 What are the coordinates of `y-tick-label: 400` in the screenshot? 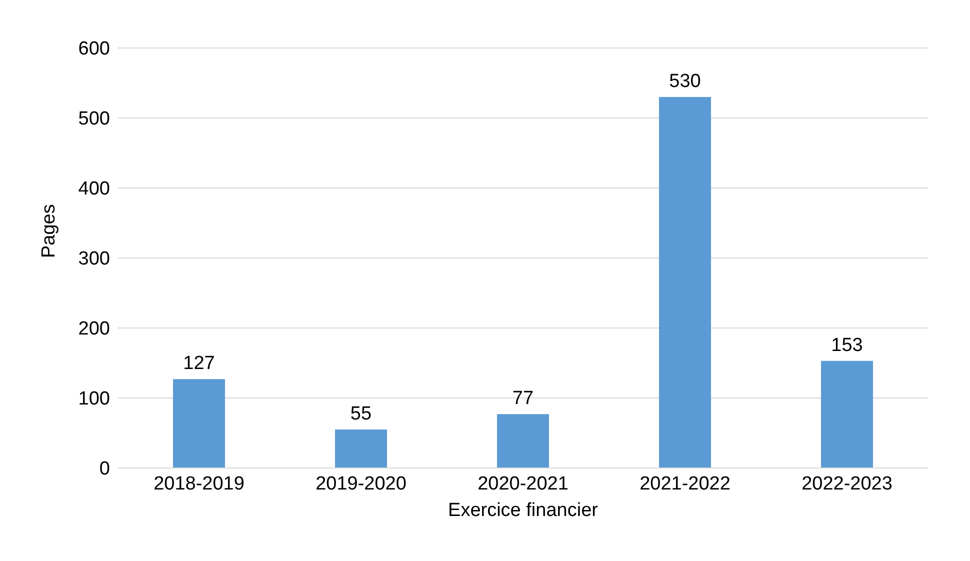 It's located at (94, 189).